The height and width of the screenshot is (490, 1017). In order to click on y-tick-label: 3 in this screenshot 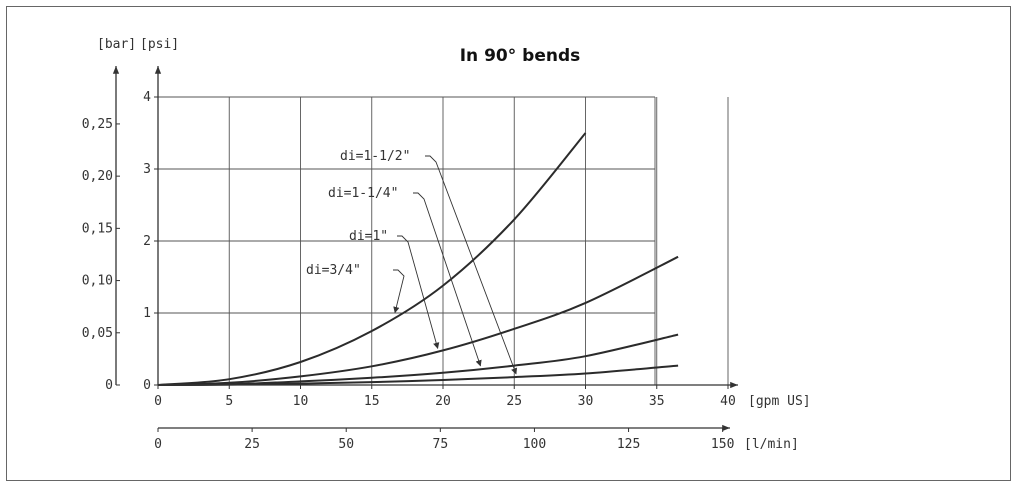, I will do `click(147, 169)`.